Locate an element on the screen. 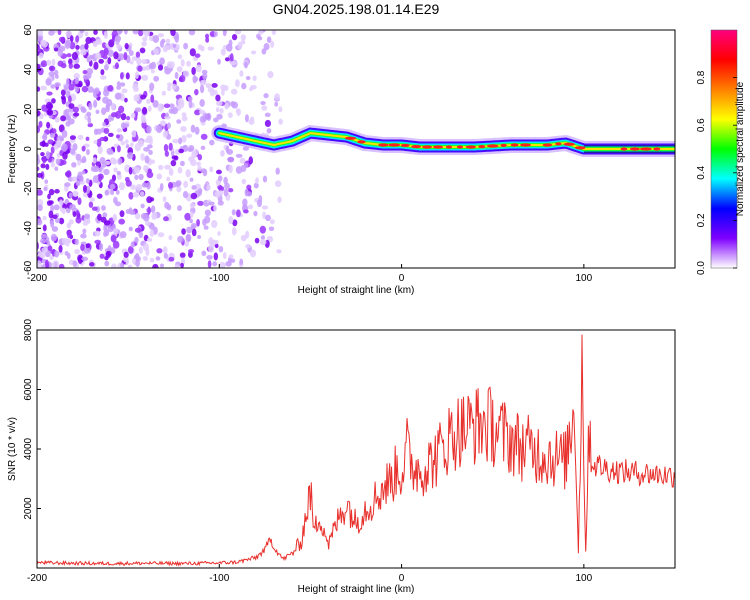  snr-x-tick-label: 0 is located at coordinates (402, 578).